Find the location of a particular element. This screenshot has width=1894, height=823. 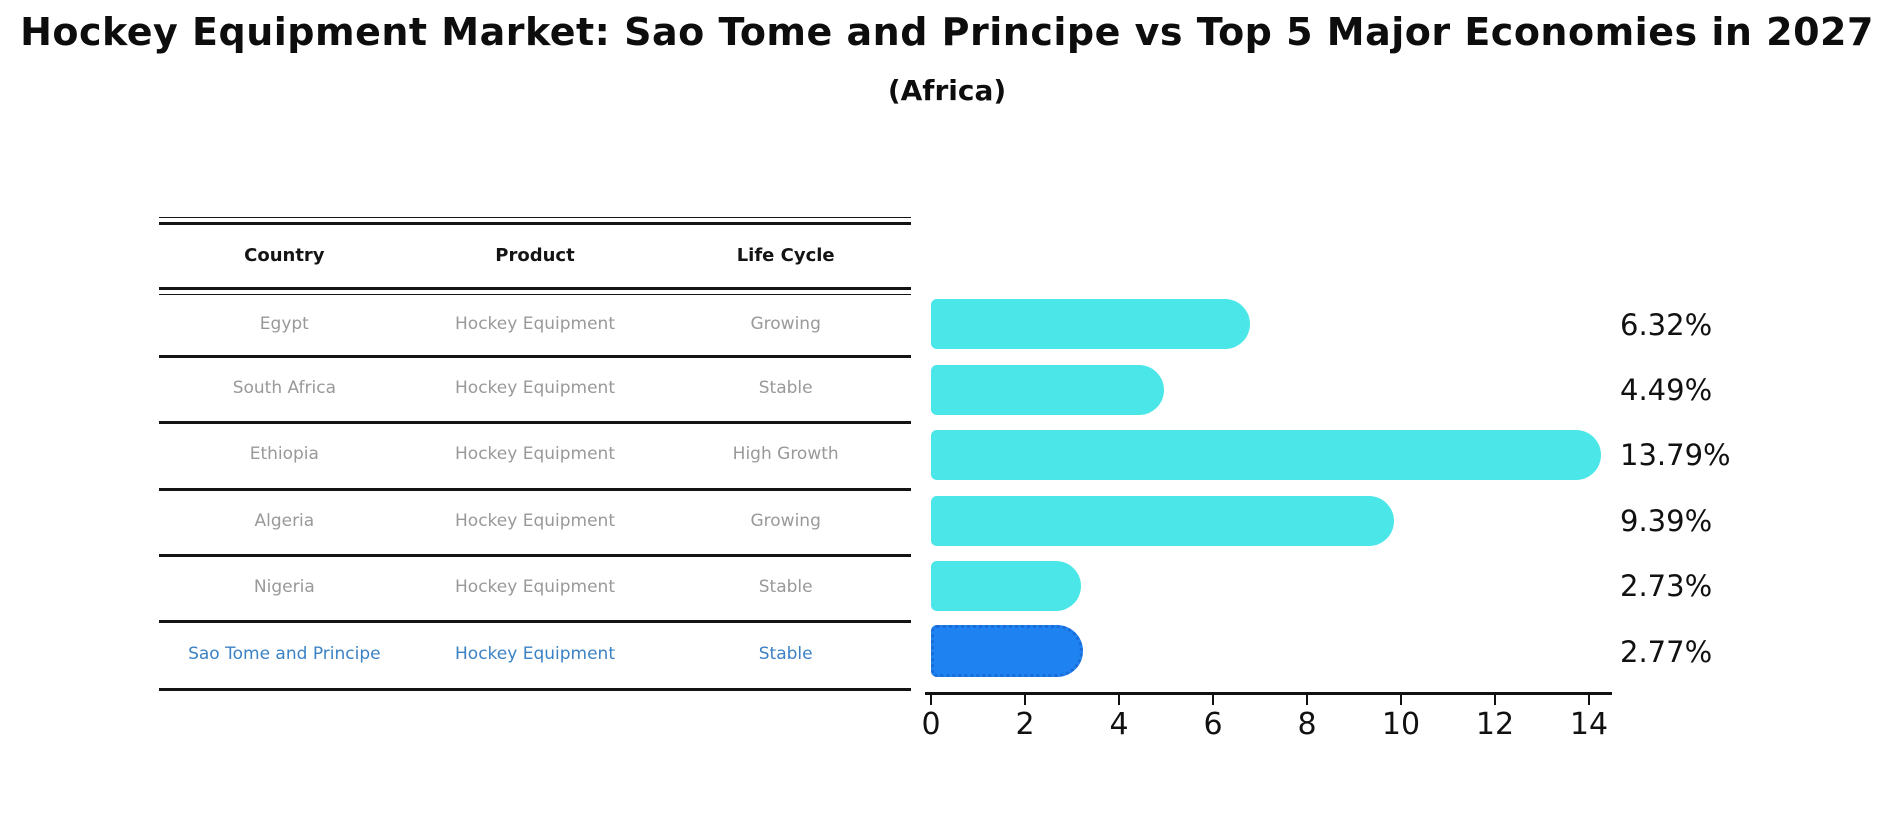

table-top-outer-line is located at coordinates (535, 217).